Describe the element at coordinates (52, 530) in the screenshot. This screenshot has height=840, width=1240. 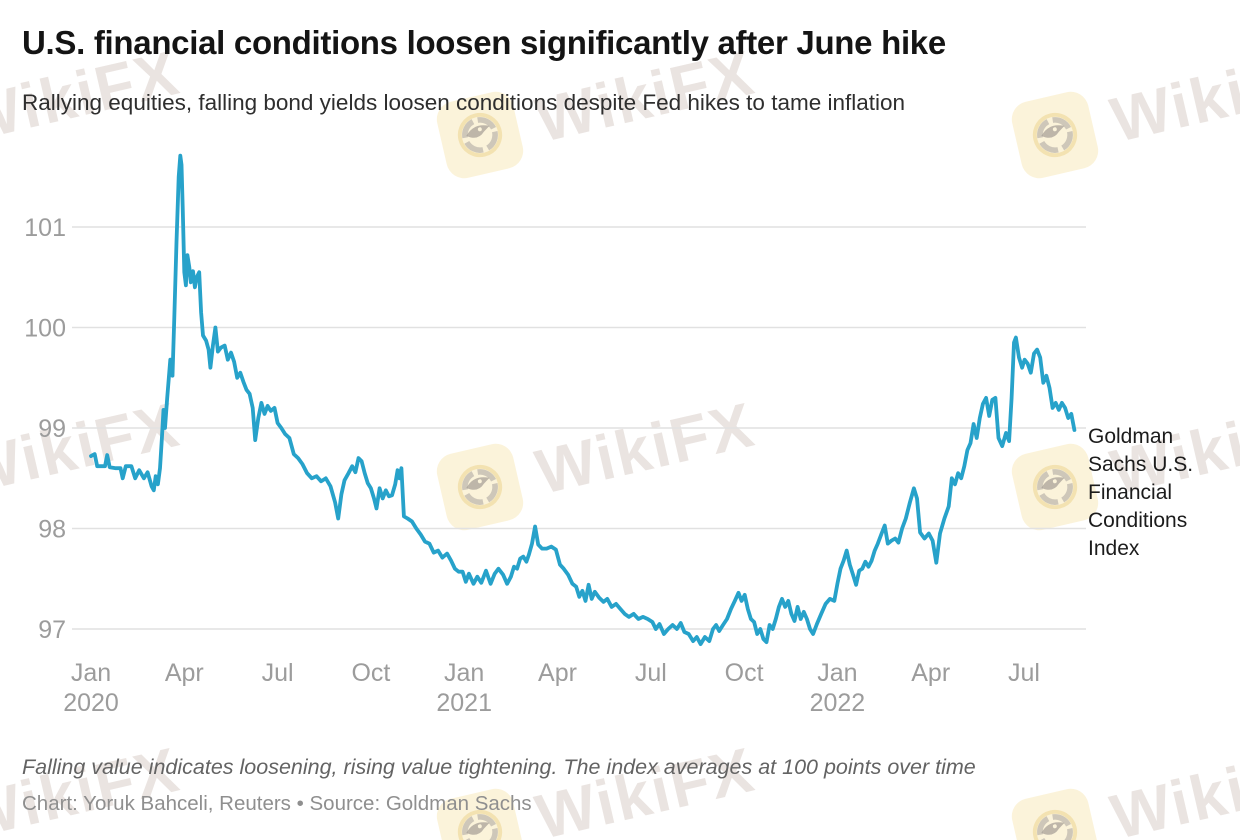
I see `y-axis-tick-label: 98` at that location.